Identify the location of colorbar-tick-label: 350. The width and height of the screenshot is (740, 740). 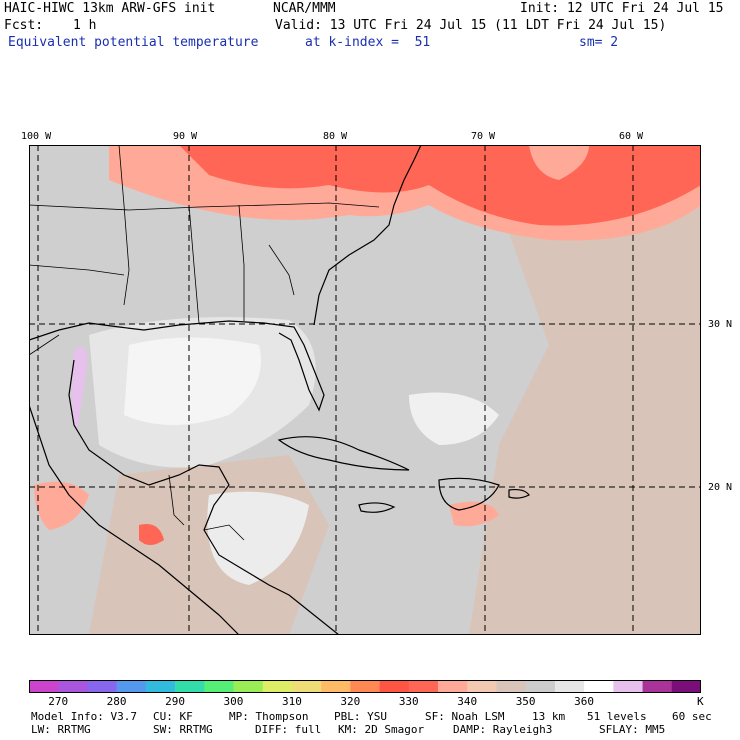
(525, 701).